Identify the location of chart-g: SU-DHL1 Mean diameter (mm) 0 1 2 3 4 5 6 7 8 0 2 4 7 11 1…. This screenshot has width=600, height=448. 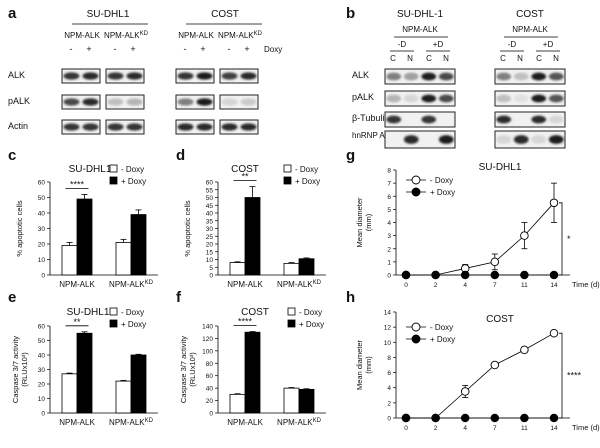
(477, 225).